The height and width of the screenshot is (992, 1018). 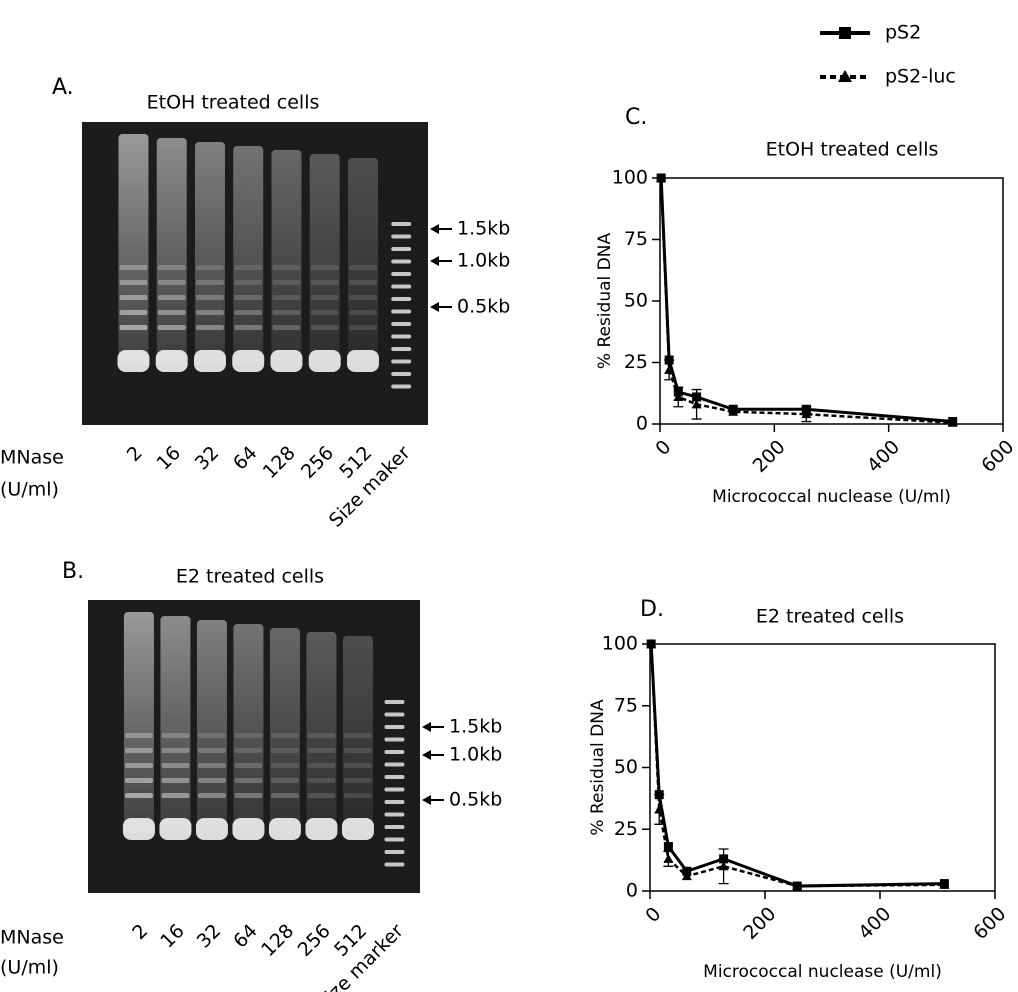 What do you see at coordinates (626, 829) in the screenshot?
I see `y-tick-label: 25` at bounding box center [626, 829].